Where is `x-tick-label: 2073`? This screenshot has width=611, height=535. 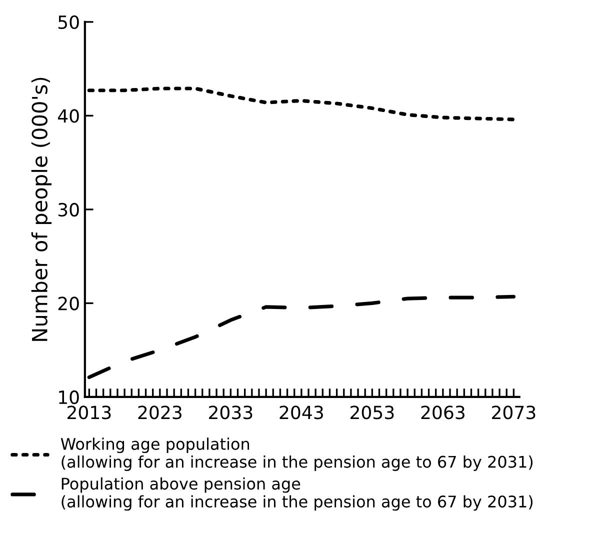
x-tick-label: 2073 is located at coordinates (514, 413).